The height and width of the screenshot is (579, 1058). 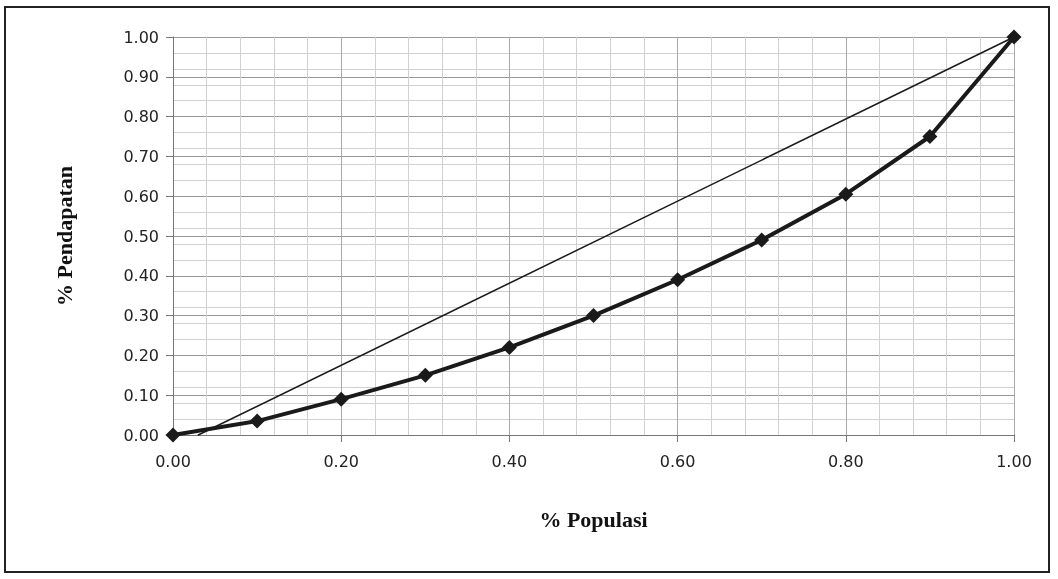 I want to click on y-tick-label: 0.30, so click(x=141, y=316).